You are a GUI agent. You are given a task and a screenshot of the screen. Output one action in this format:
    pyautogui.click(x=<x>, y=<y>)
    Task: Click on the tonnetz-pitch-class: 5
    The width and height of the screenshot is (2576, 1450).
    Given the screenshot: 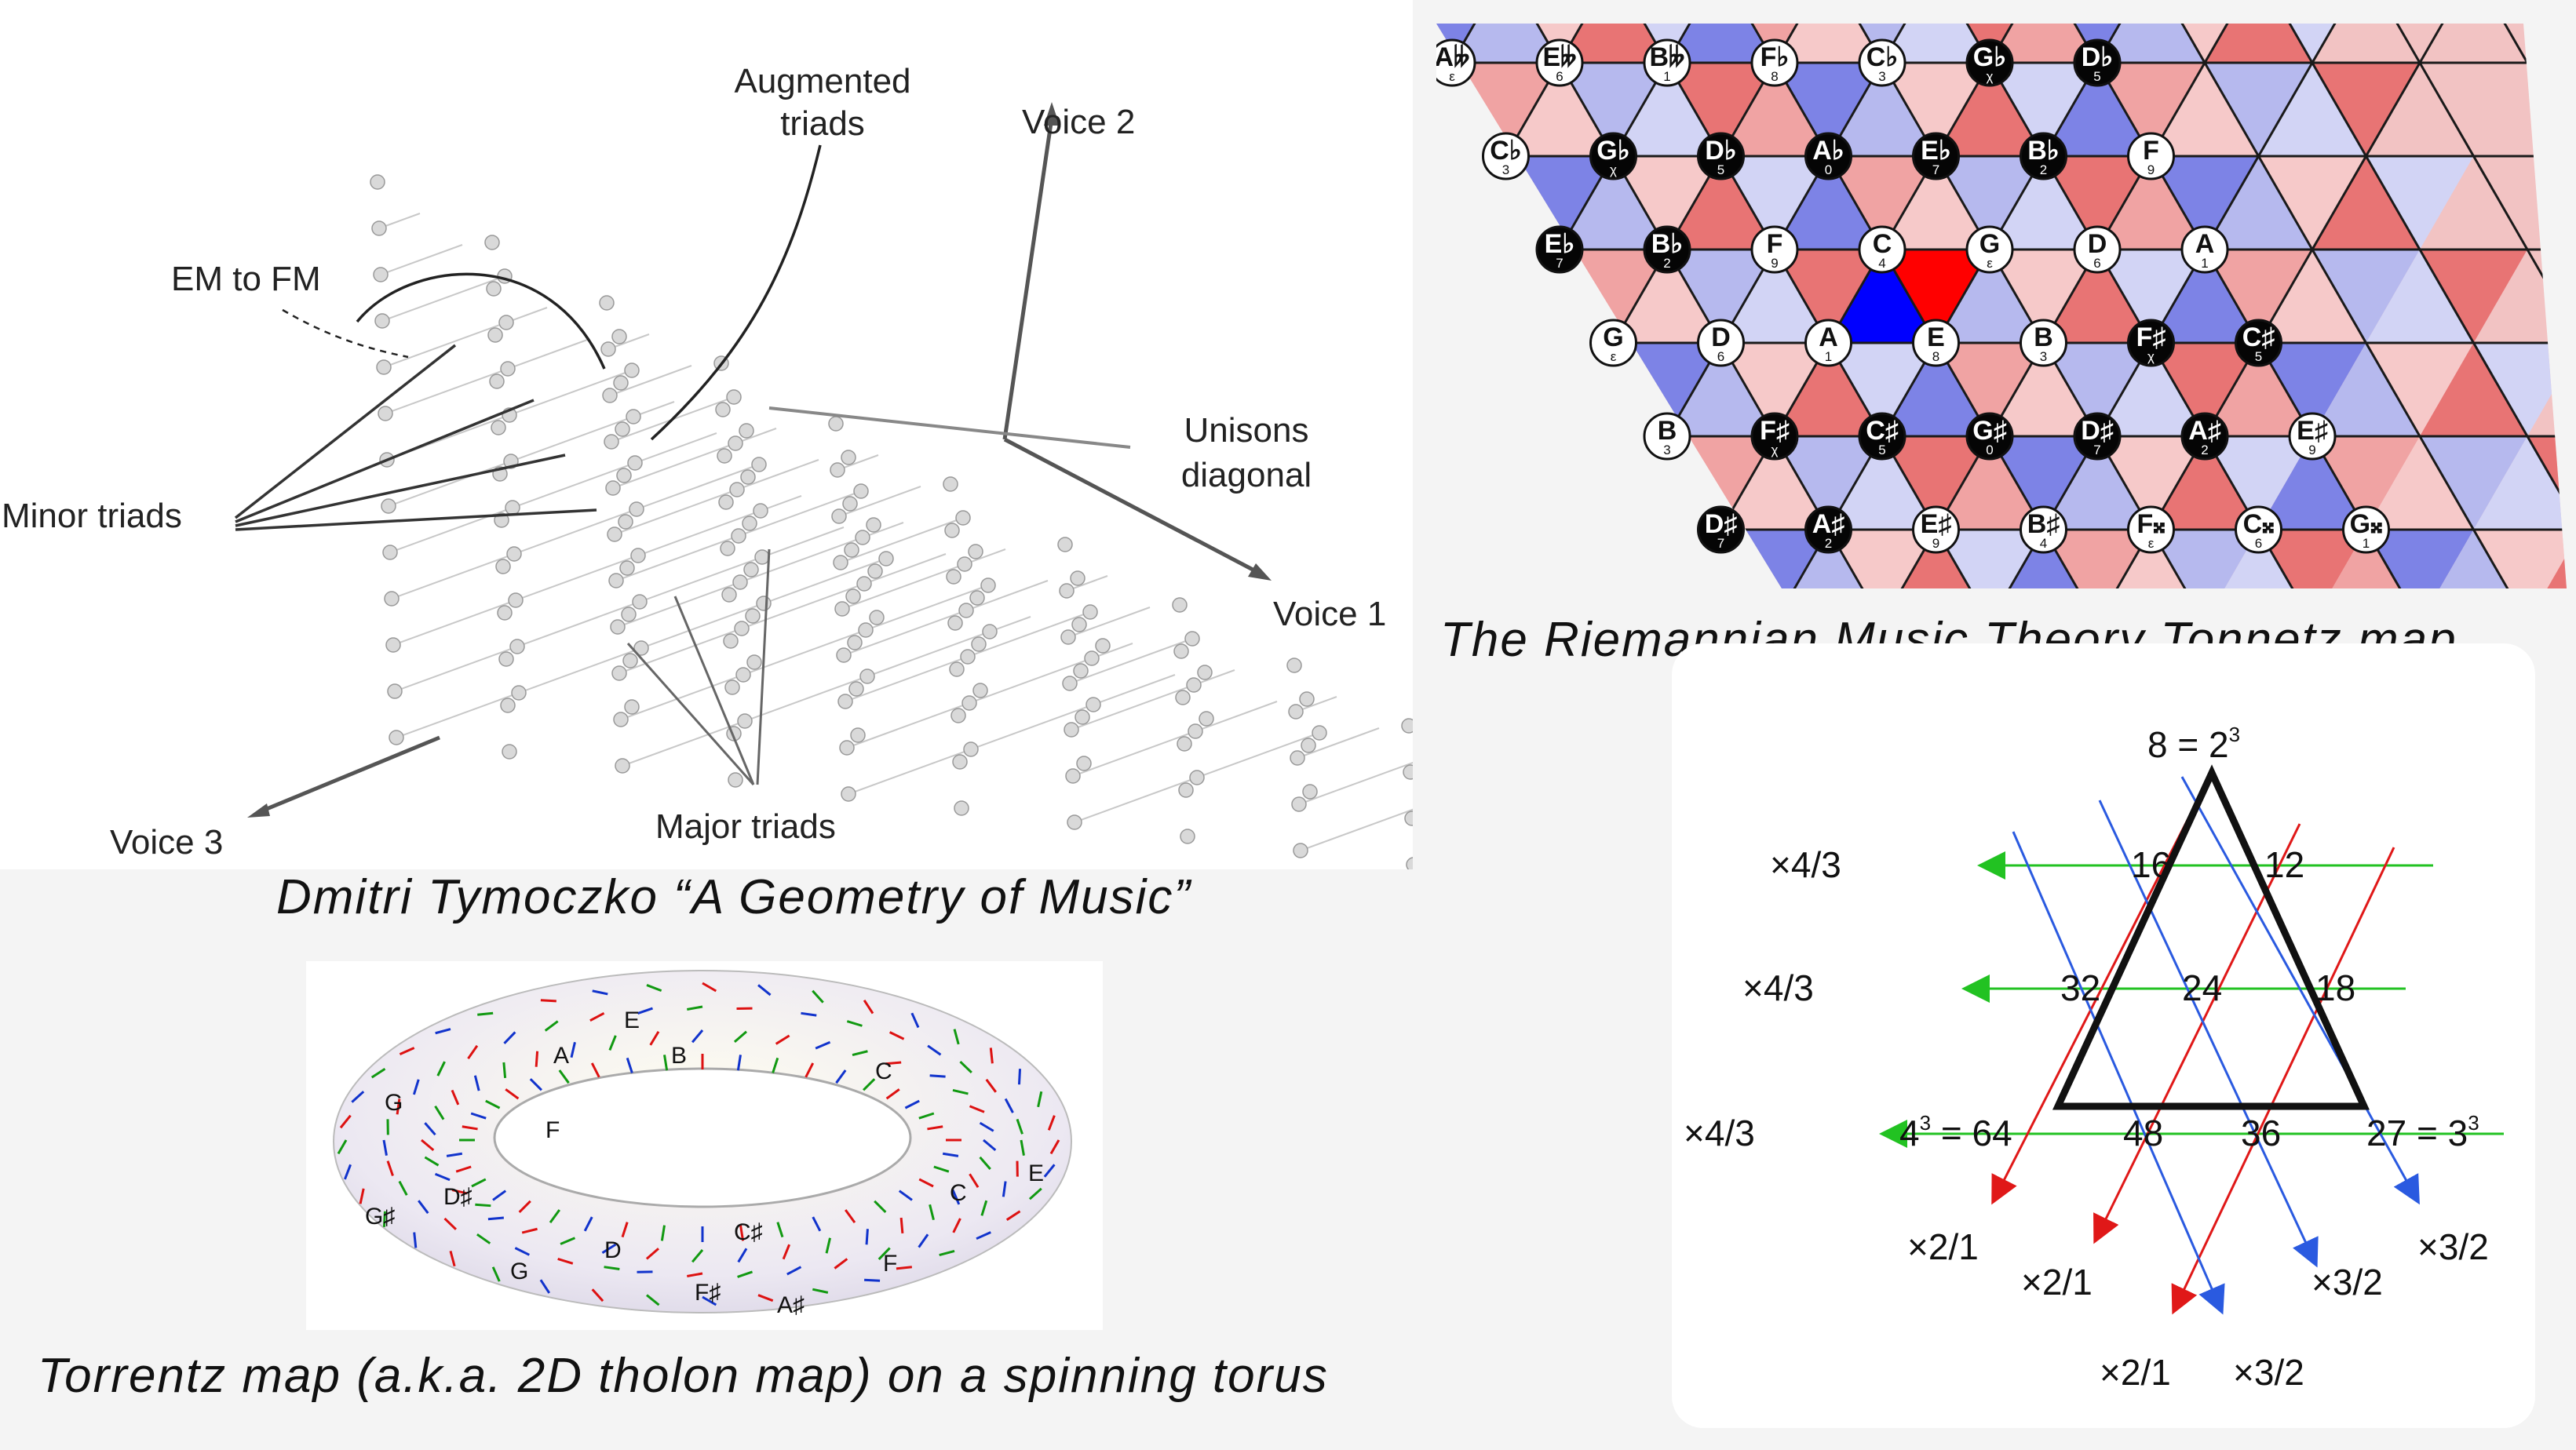 What is the action you would take?
    pyautogui.click(x=2258, y=357)
    